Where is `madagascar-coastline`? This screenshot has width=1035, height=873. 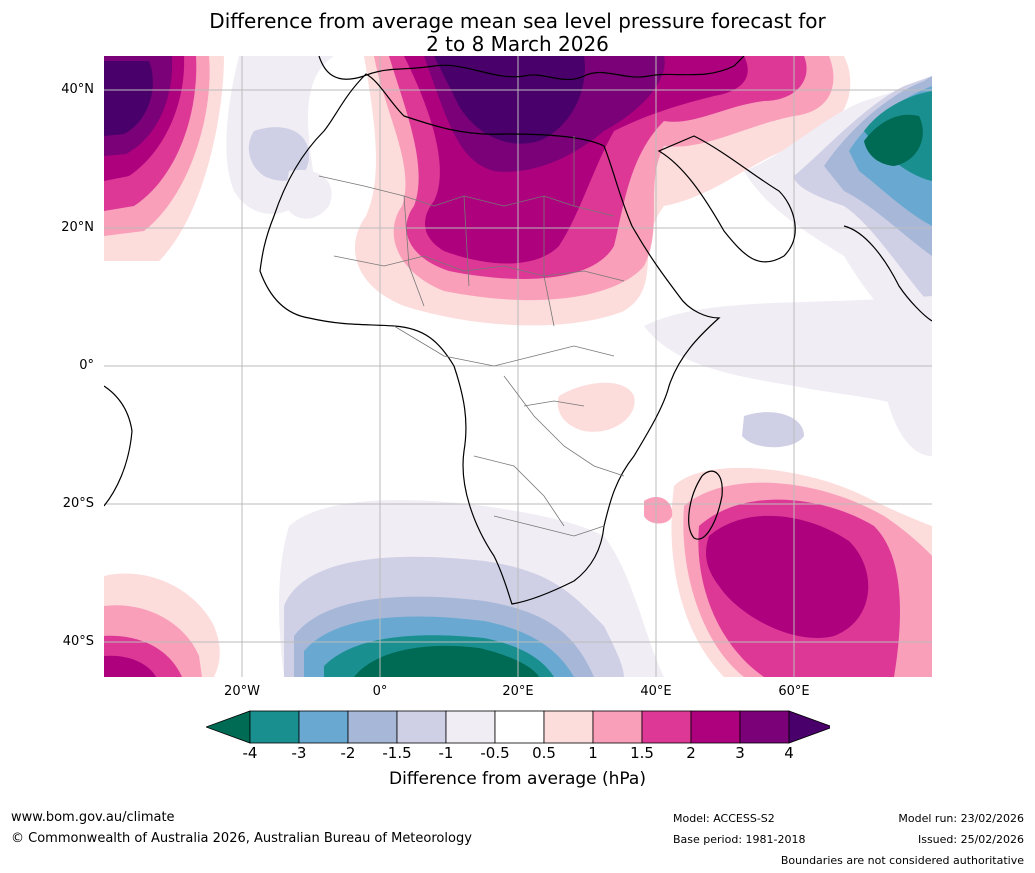
madagascar-coastline is located at coordinates (705, 505).